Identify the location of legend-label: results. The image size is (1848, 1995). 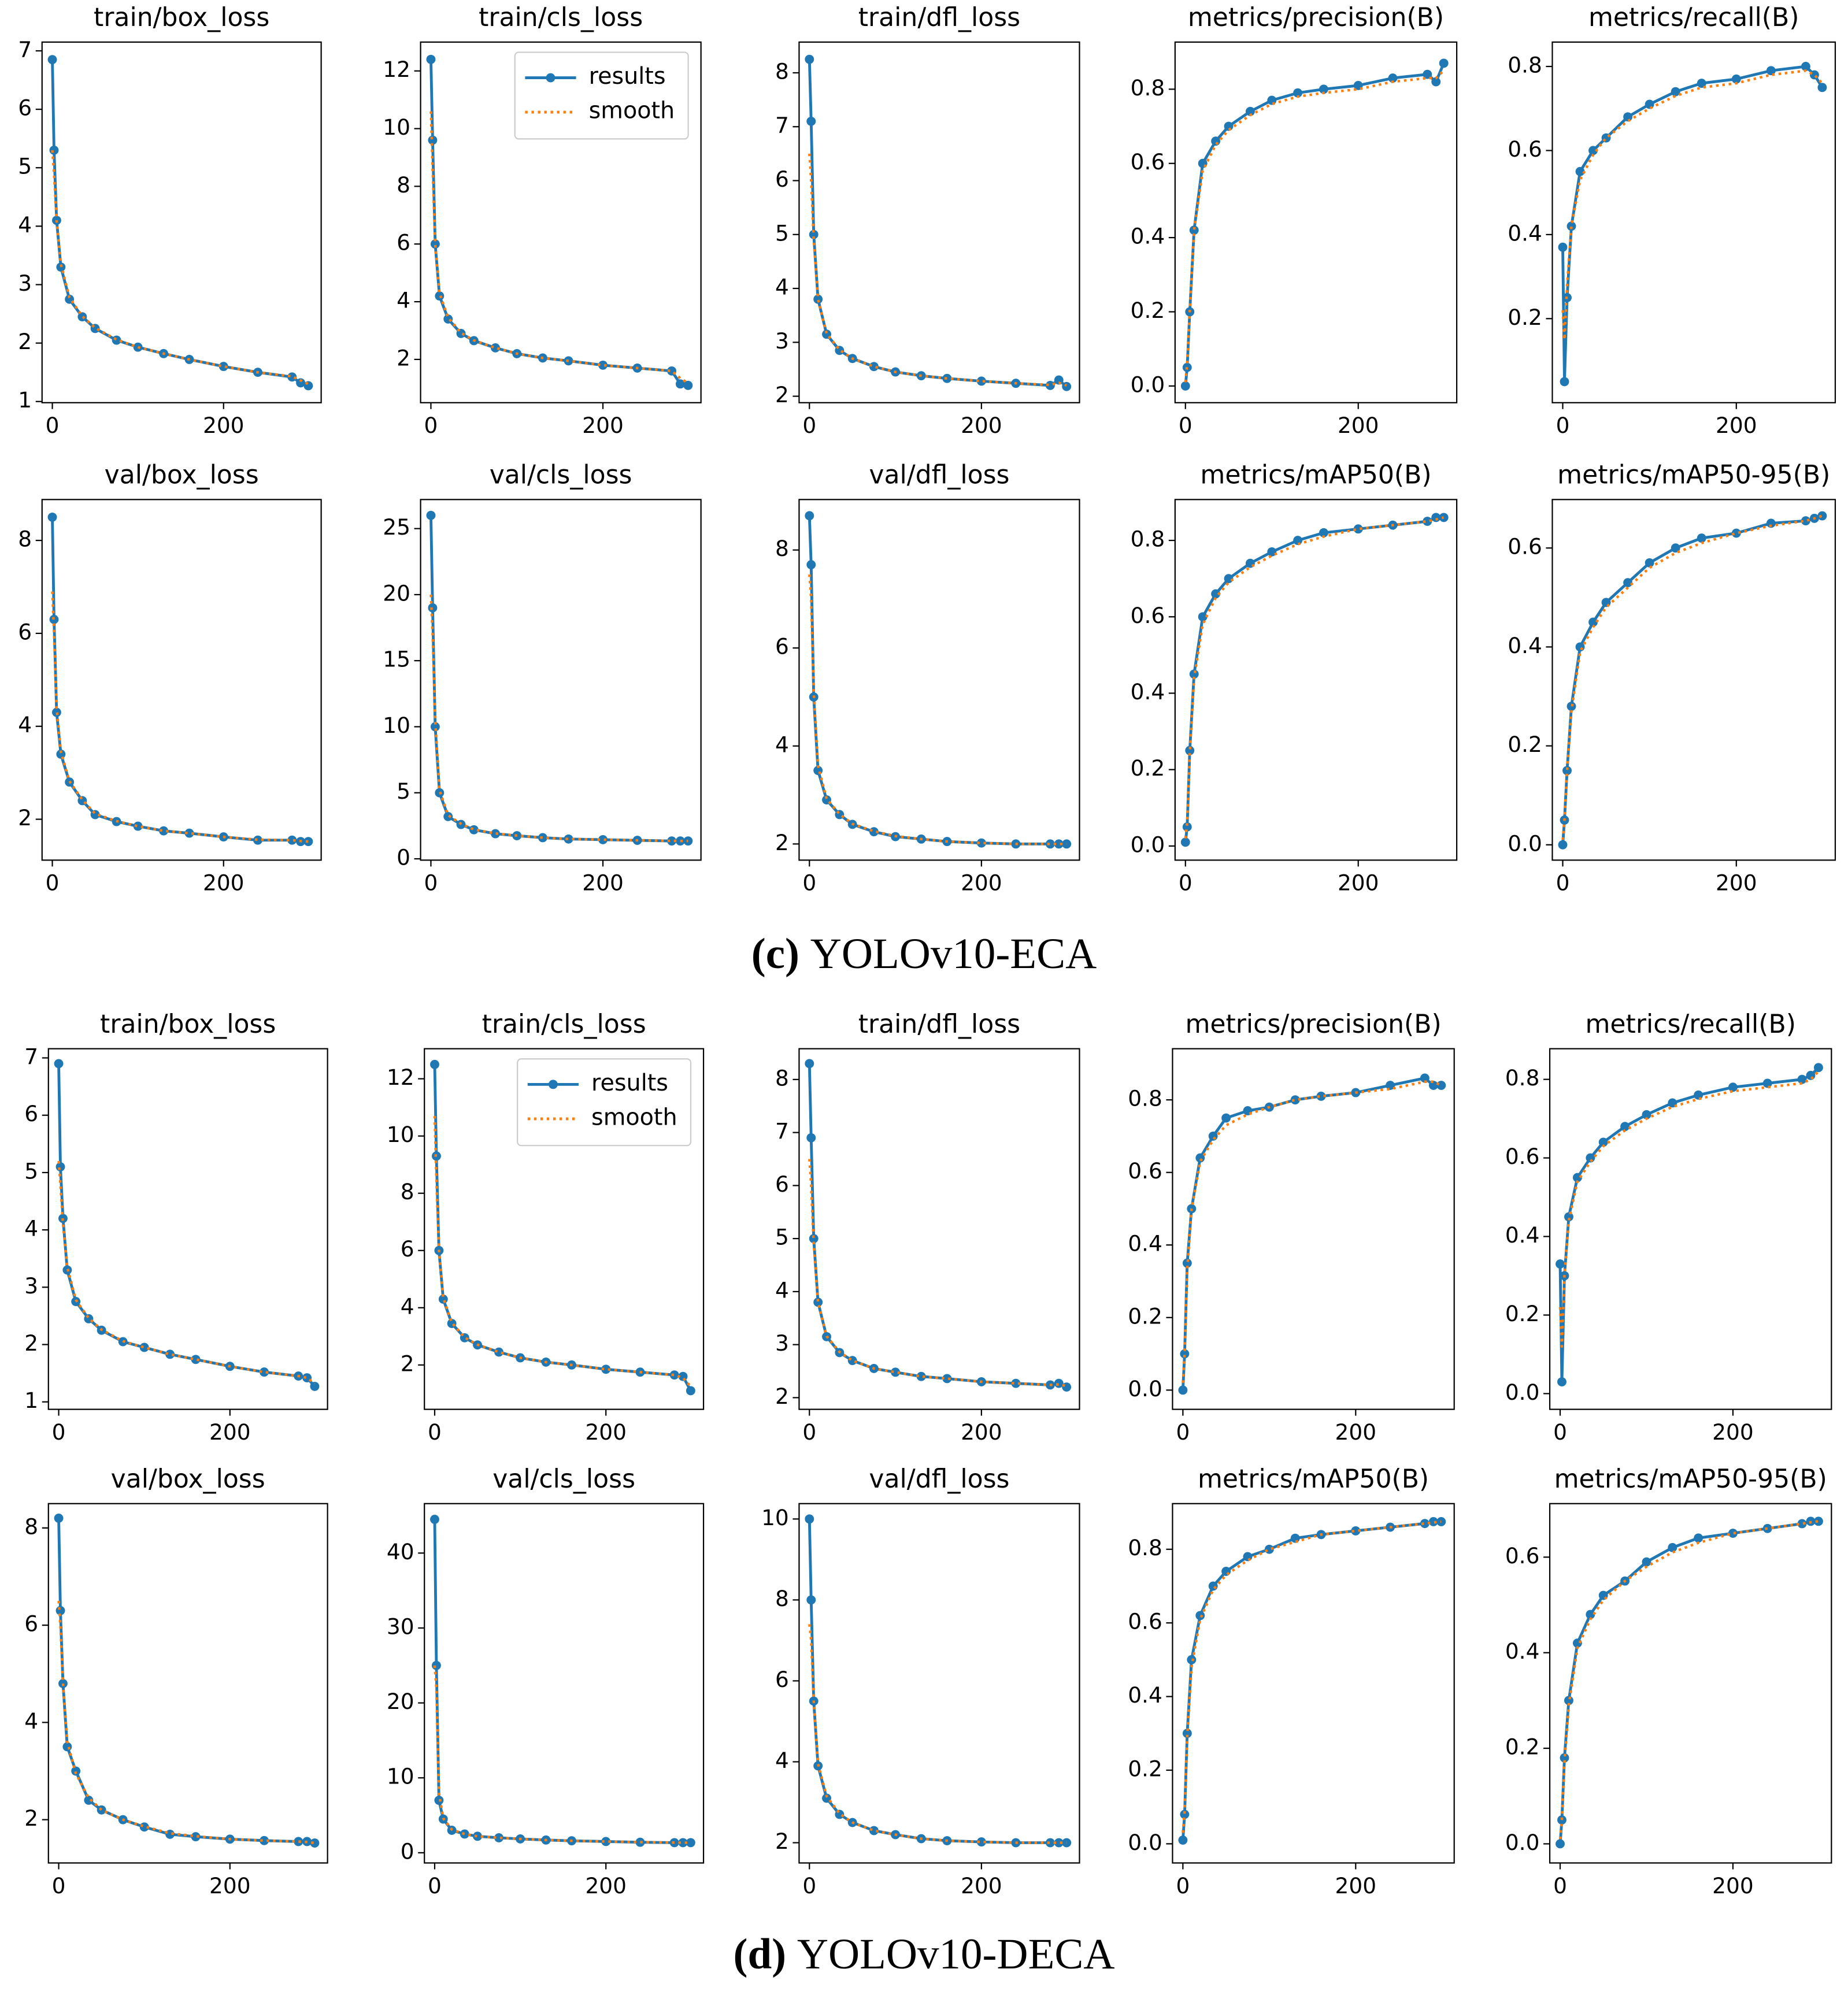
(629, 1083).